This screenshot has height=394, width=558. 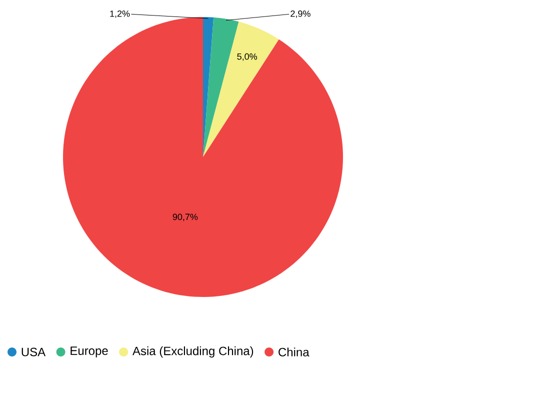 What do you see at coordinates (34, 352) in the screenshot?
I see `legend-label: USA` at bounding box center [34, 352].